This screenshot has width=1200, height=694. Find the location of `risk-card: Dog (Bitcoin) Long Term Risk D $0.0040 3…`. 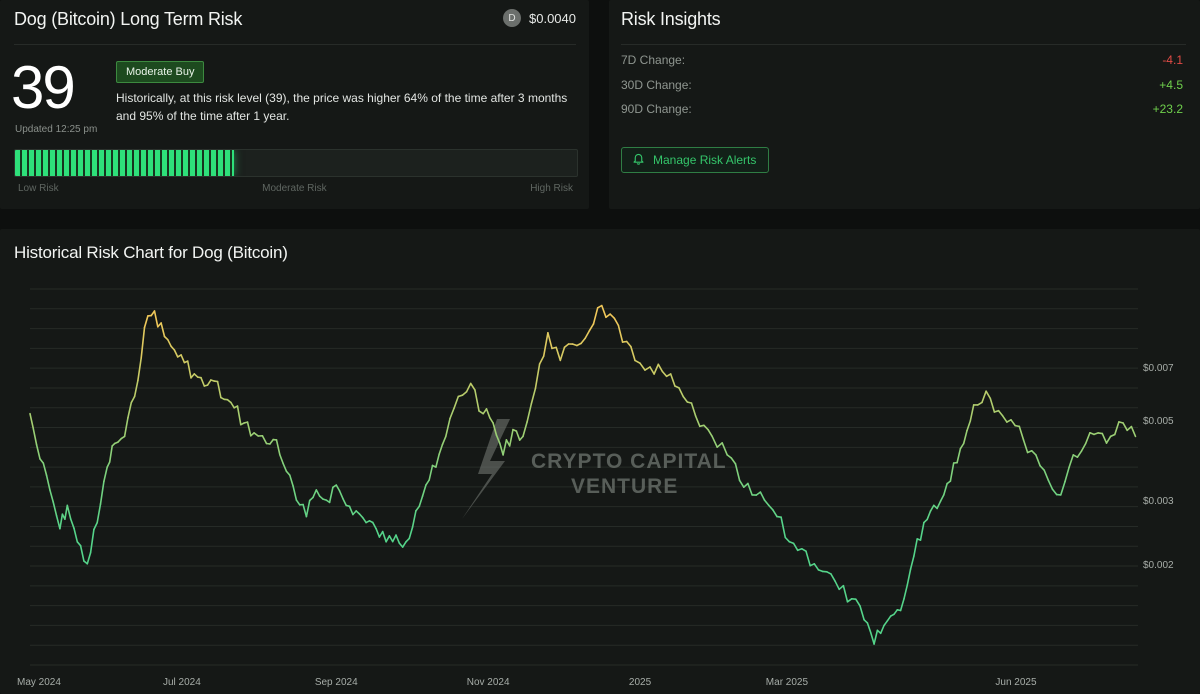

risk-card: Dog (Bitcoin) Long Term Risk D $0.0040 3… is located at coordinates (294, 104).